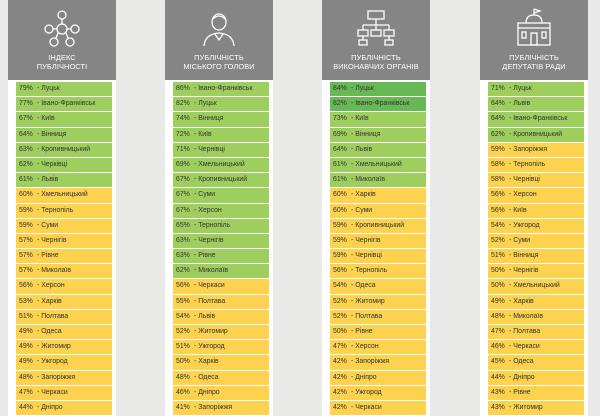 This screenshot has width=600, height=416. Describe the element at coordinates (183, 316) in the screenshot. I see `row-value: 54%` at that location.